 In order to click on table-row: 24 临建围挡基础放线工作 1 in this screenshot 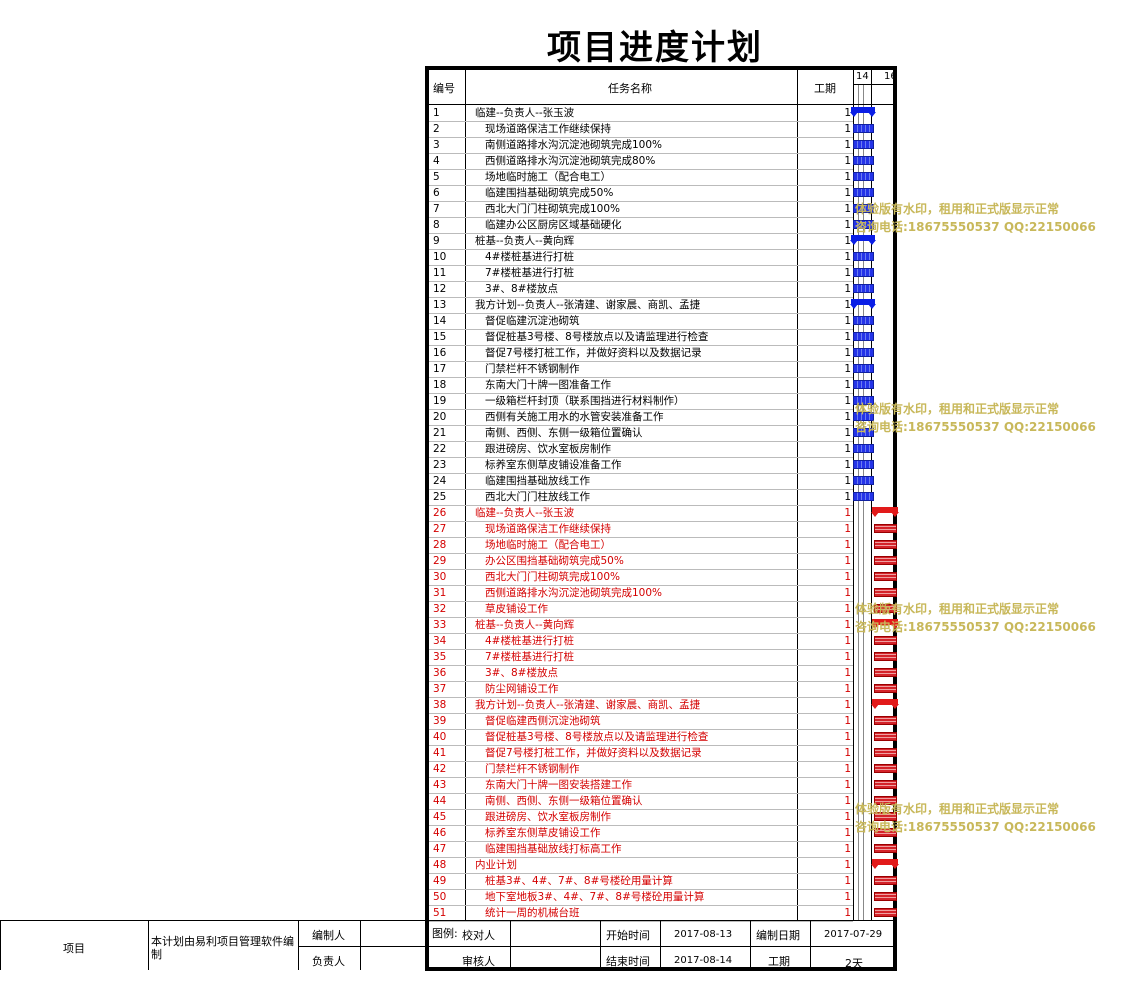, I will do `click(642, 481)`.